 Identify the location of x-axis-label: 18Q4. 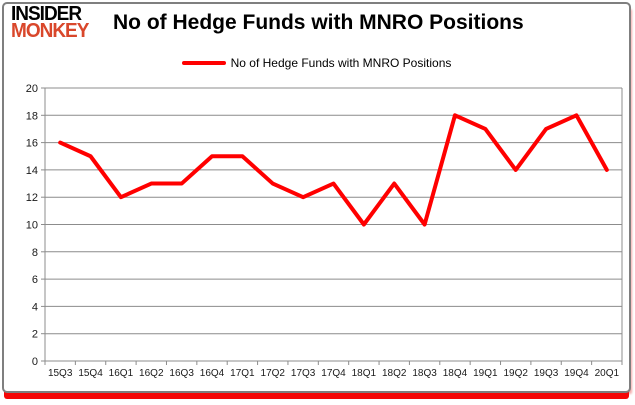
(455, 373).